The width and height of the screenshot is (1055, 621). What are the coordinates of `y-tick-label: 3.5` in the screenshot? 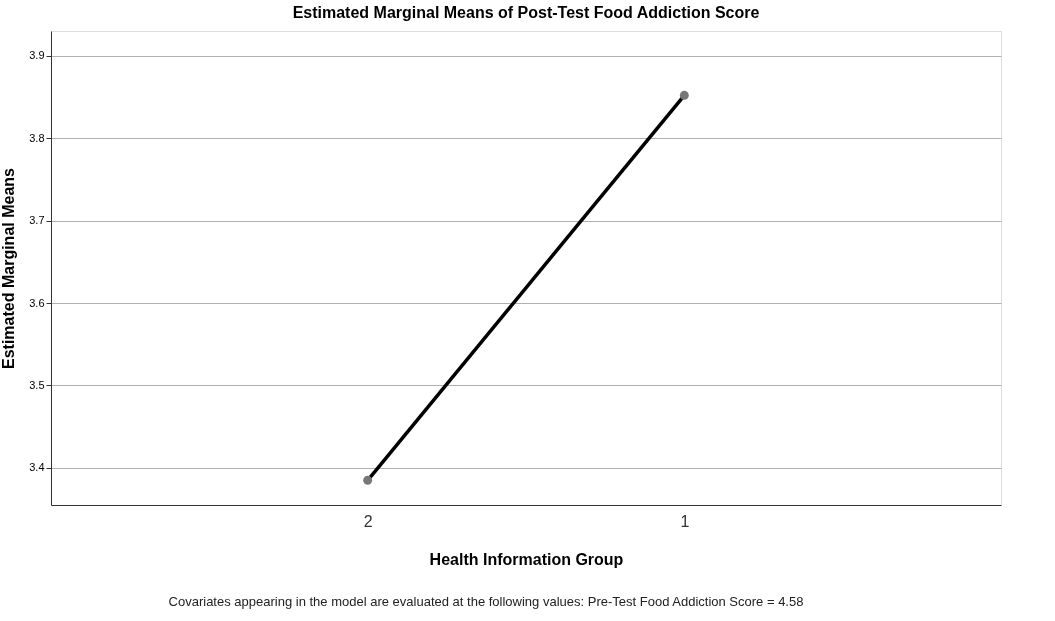 It's located at (37, 384).